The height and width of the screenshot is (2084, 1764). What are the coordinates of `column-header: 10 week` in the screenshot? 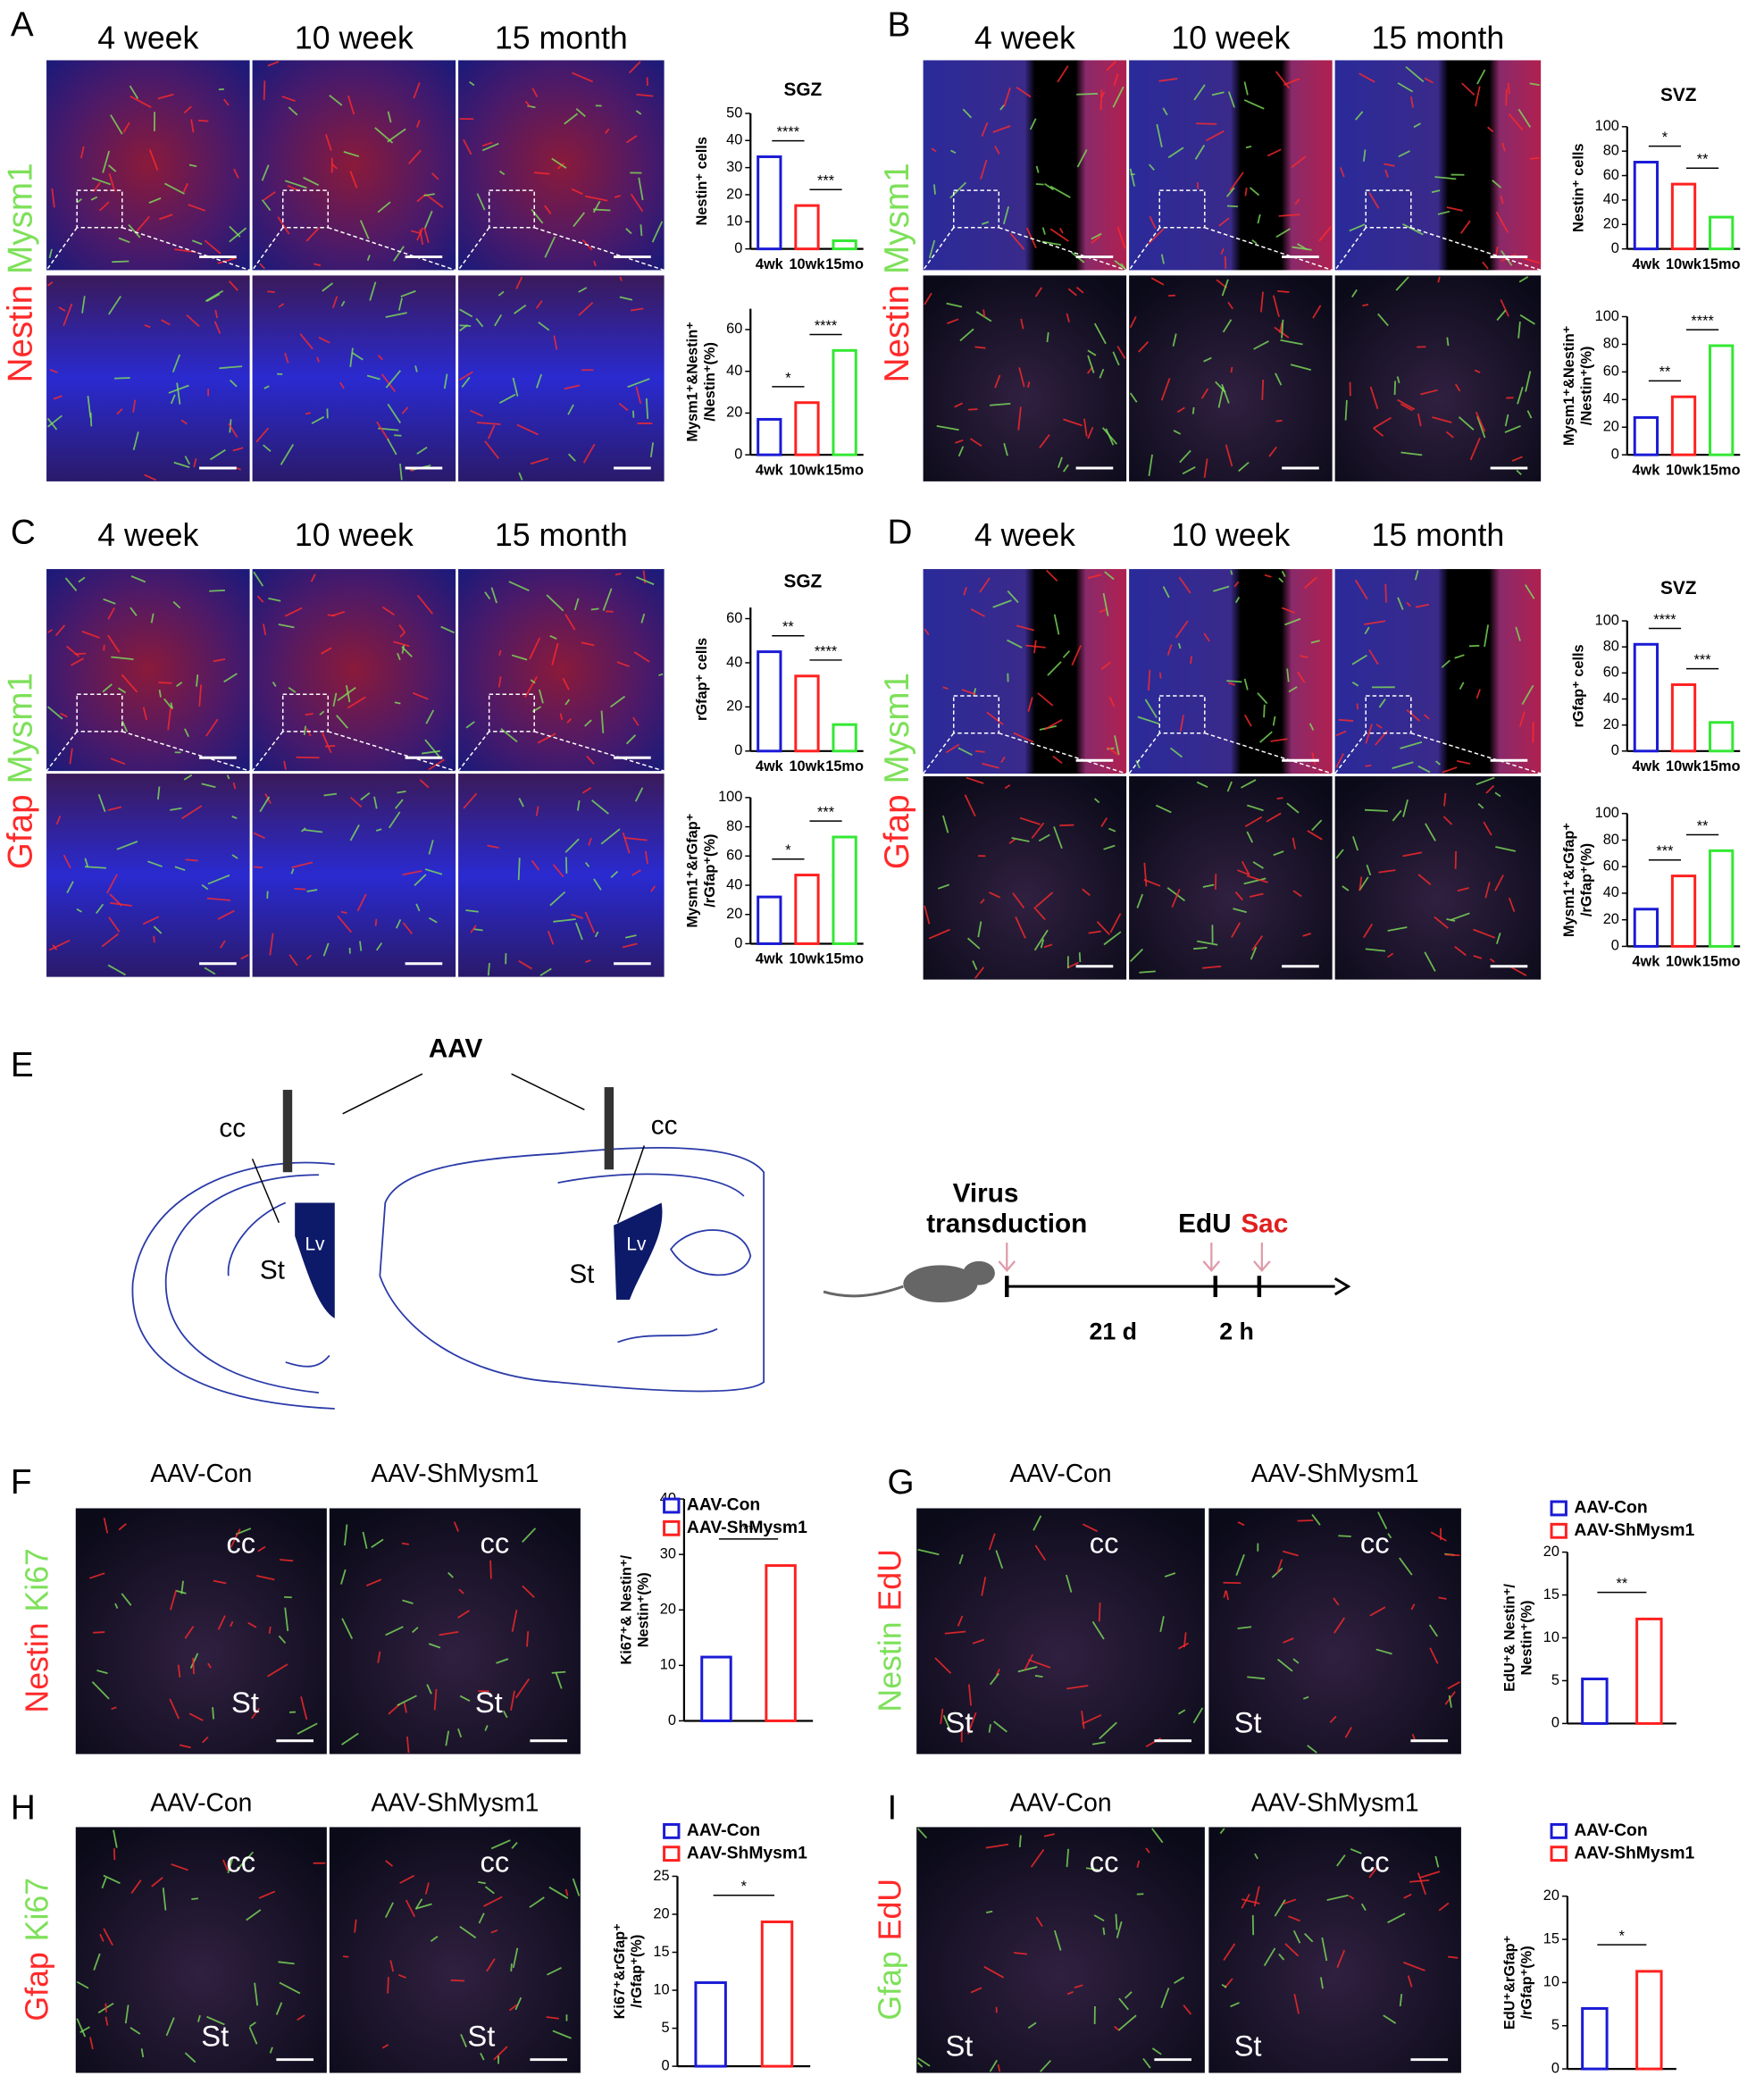 It's located at (1230, 38).